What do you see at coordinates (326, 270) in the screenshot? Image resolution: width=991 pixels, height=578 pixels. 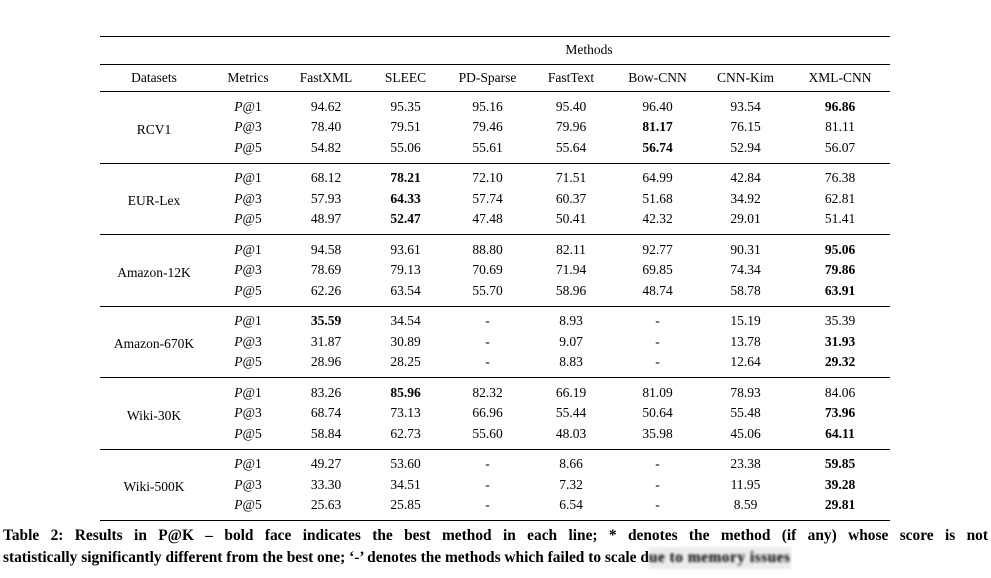 I see `value-cell: 78.69` at bounding box center [326, 270].